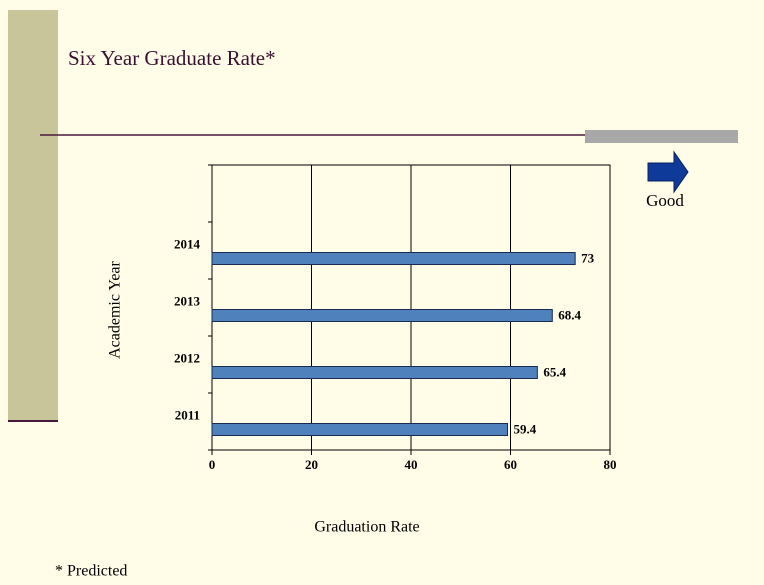 Image resolution: width=764 pixels, height=585 pixels. What do you see at coordinates (525, 428) in the screenshot?
I see `value-label: 59.4` at bounding box center [525, 428].